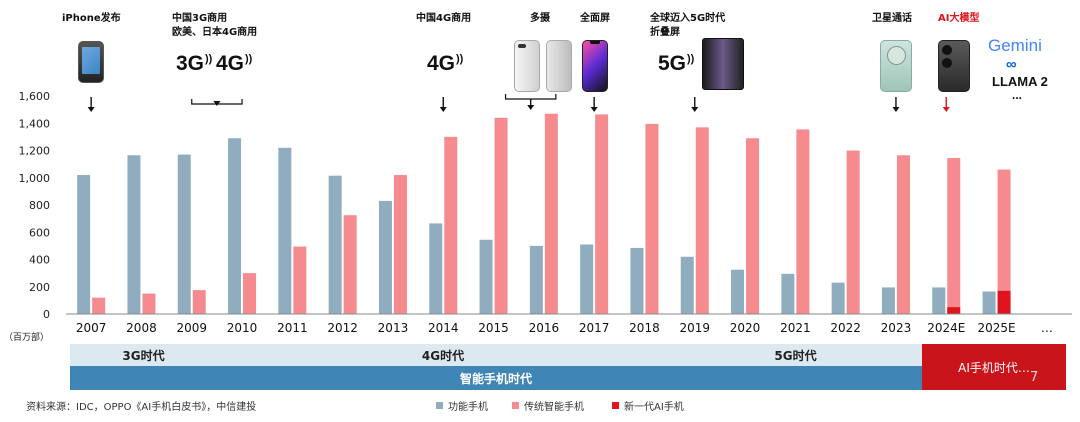 The height and width of the screenshot is (422, 1080). What do you see at coordinates (35, 151) in the screenshot?
I see `y-tick-label: 1,200` at bounding box center [35, 151].